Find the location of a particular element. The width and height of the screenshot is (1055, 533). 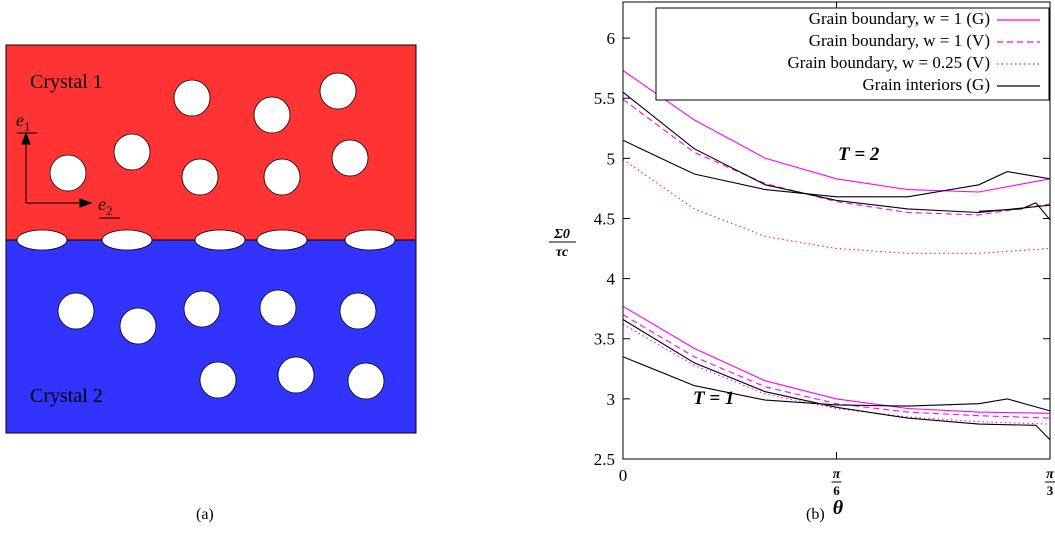

caption-b: (b) is located at coordinates (815, 514).